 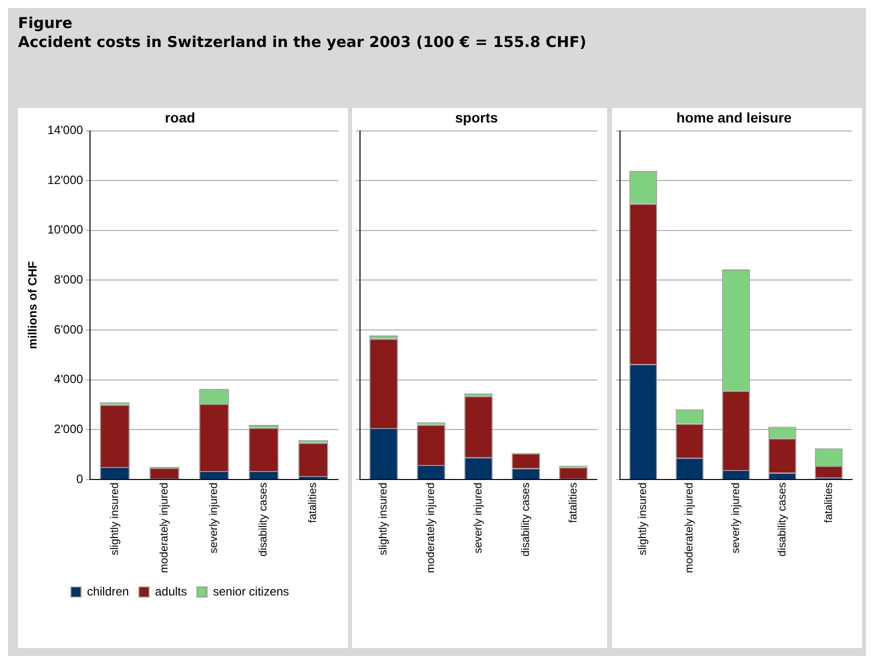 I want to click on text: Accident costs in Switzerland in the year 2003 (100 € = 155.8 CHF), so click(x=302, y=42).